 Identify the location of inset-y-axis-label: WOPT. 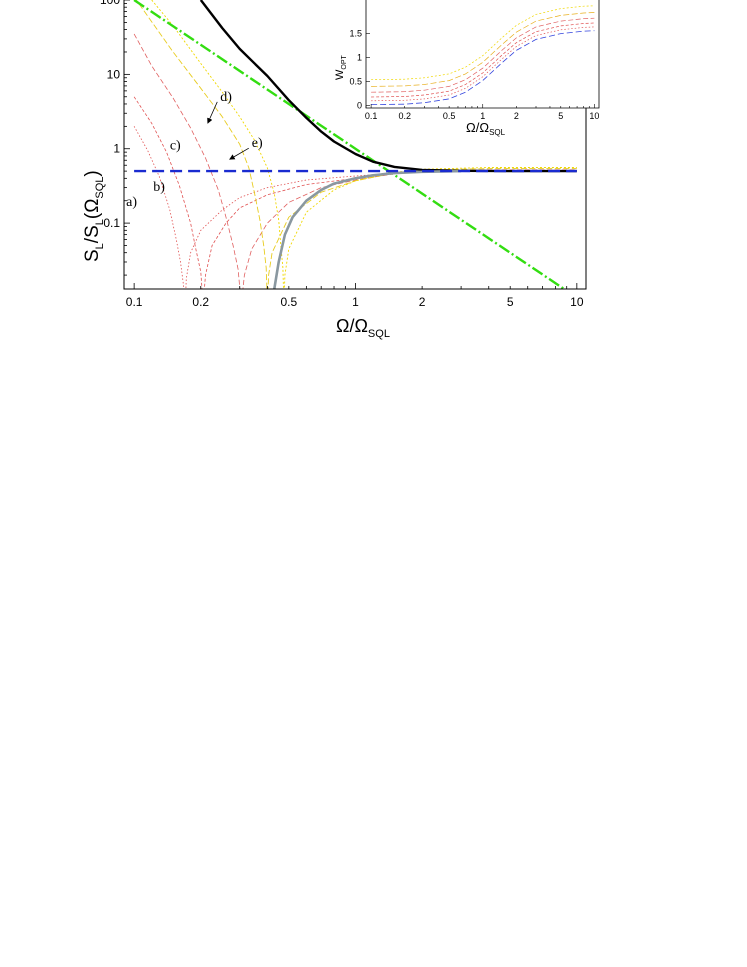
(341, 67).